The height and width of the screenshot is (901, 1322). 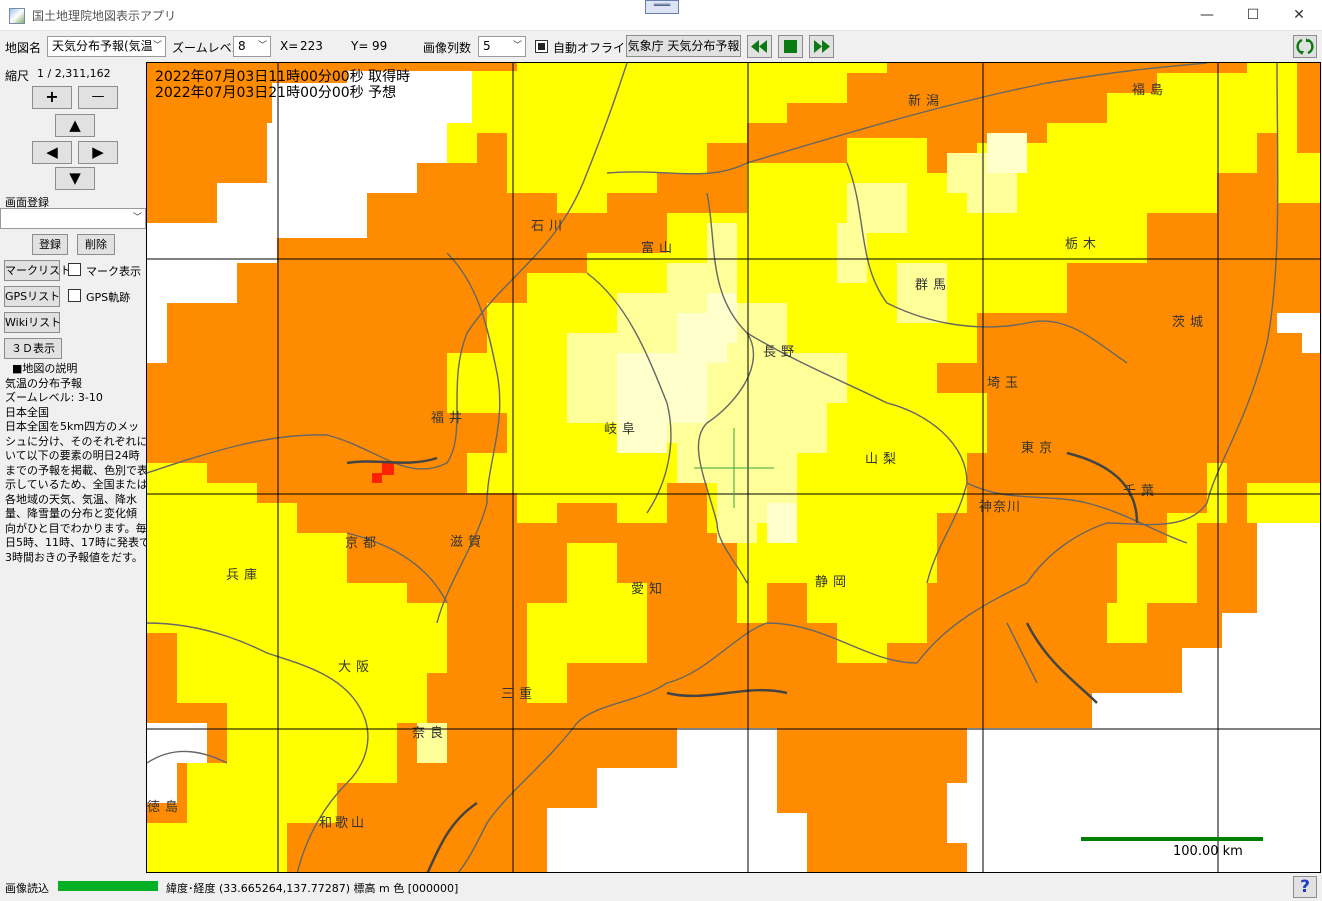 What do you see at coordinates (883, 459) in the screenshot?
I see `prefecture-label: 山梨` at bounding box center [883, 459].